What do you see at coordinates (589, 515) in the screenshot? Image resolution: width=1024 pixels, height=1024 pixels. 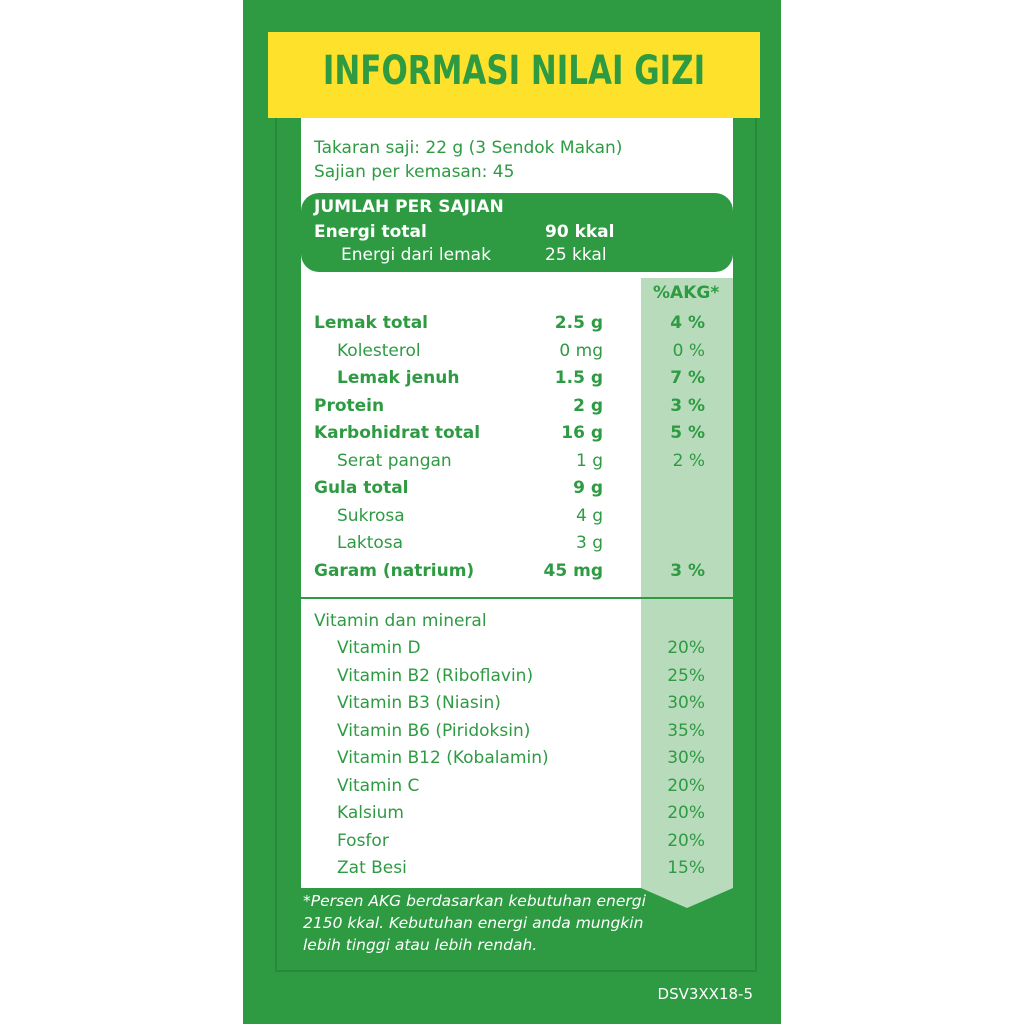 I see `nutrient-amount: 4 g` at bounding box center [589, 515].